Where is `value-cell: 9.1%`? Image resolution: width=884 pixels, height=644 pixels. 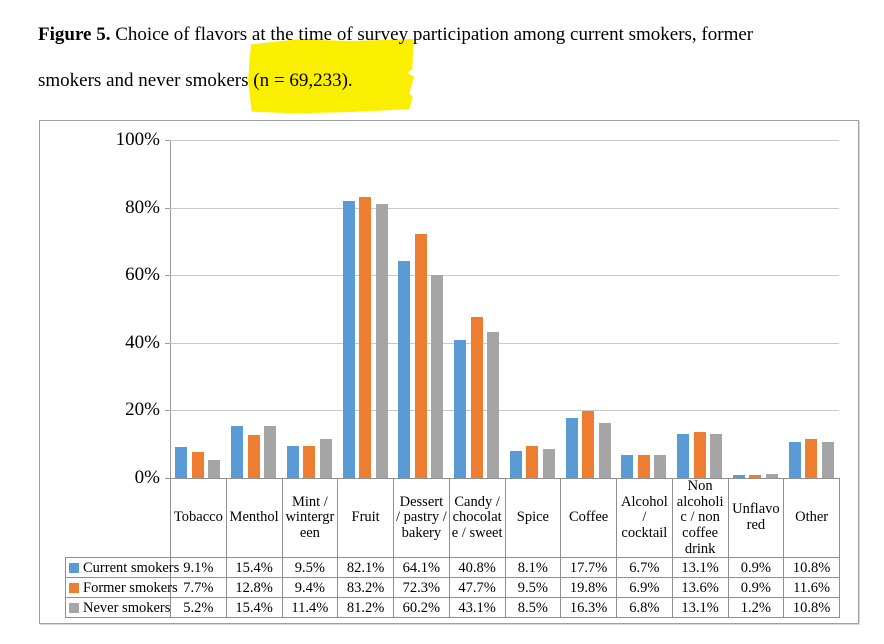
value-cell: 9.1% is located at coordinates (198, 568).